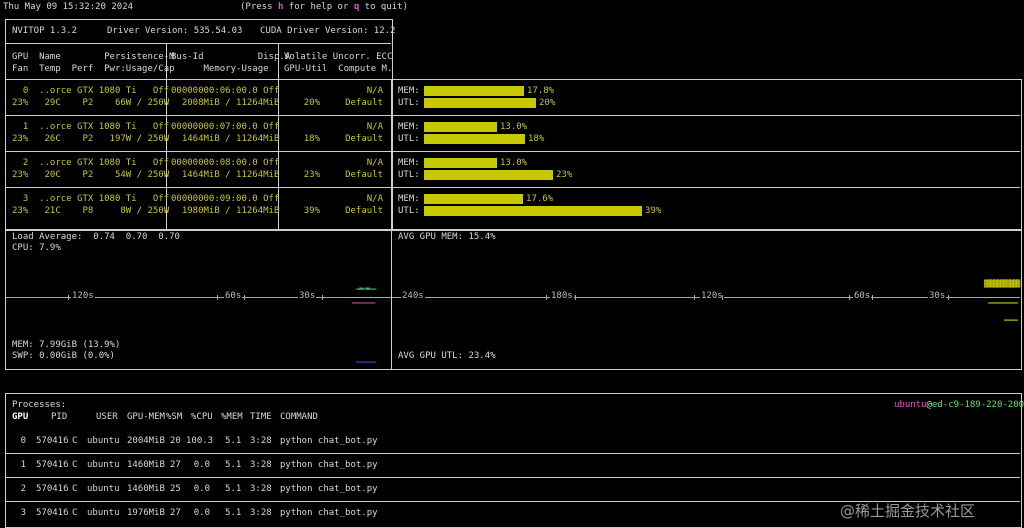 This screenshot has width=1024, height=528. Describe the element at coordinates (232, 417) in the screenshot. I see `header-mem: %MEM` at that location.